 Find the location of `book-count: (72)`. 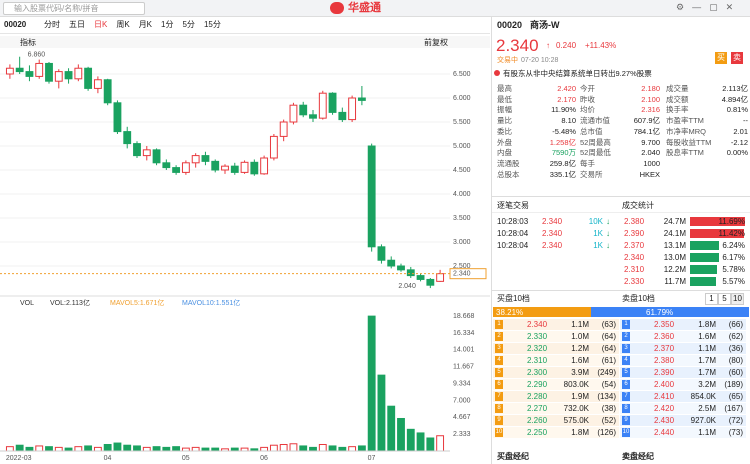

book-count: (72) is located at coordinates (735, 420).